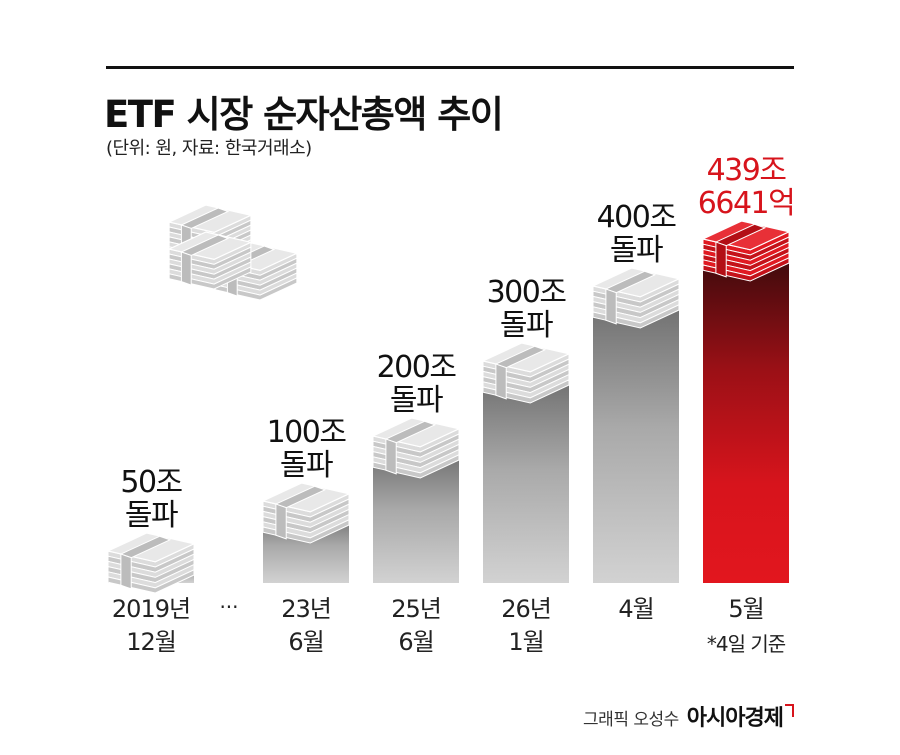 Image resolution: width=900 pixels, height=755 pixels. I want to click on x-axis-label: 5월, so click(745, 609).